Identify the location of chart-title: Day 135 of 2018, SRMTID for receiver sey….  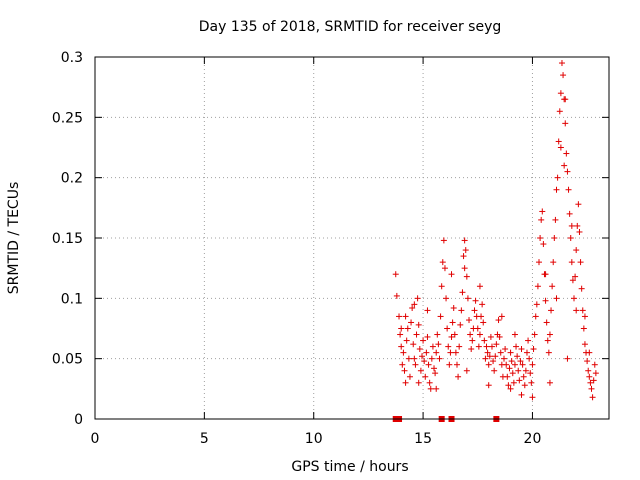
(350, 27).